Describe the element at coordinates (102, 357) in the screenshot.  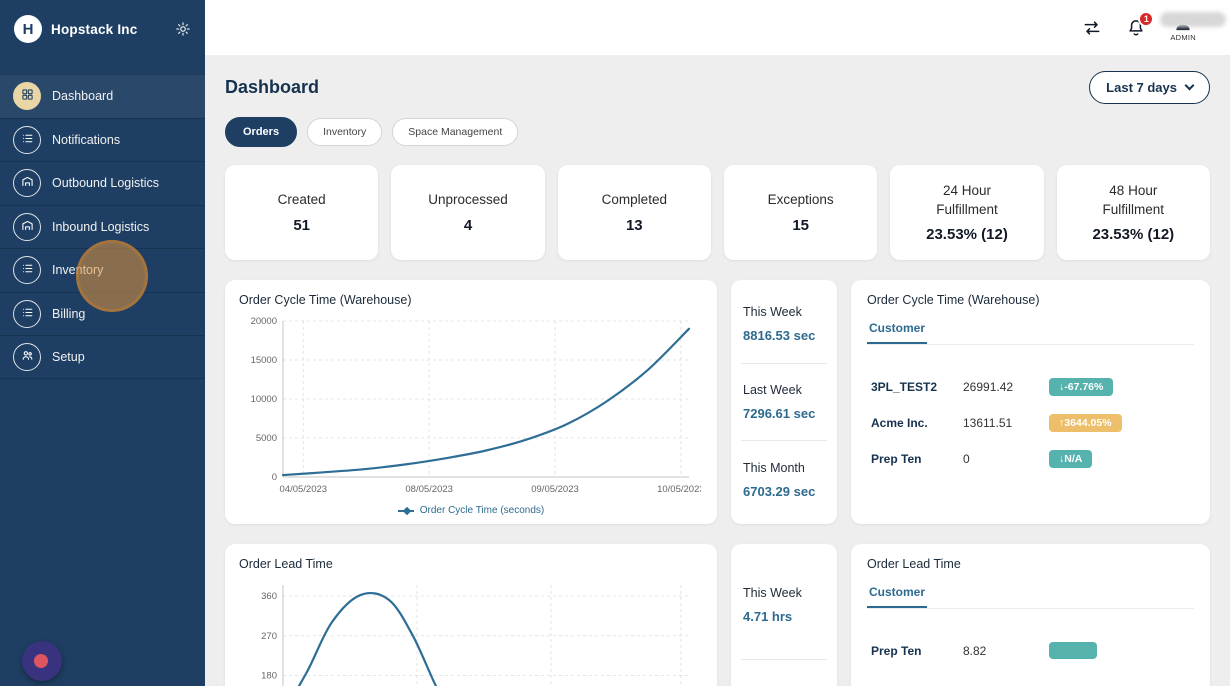
I see `sidebar-item-setup: Setup` at that location.